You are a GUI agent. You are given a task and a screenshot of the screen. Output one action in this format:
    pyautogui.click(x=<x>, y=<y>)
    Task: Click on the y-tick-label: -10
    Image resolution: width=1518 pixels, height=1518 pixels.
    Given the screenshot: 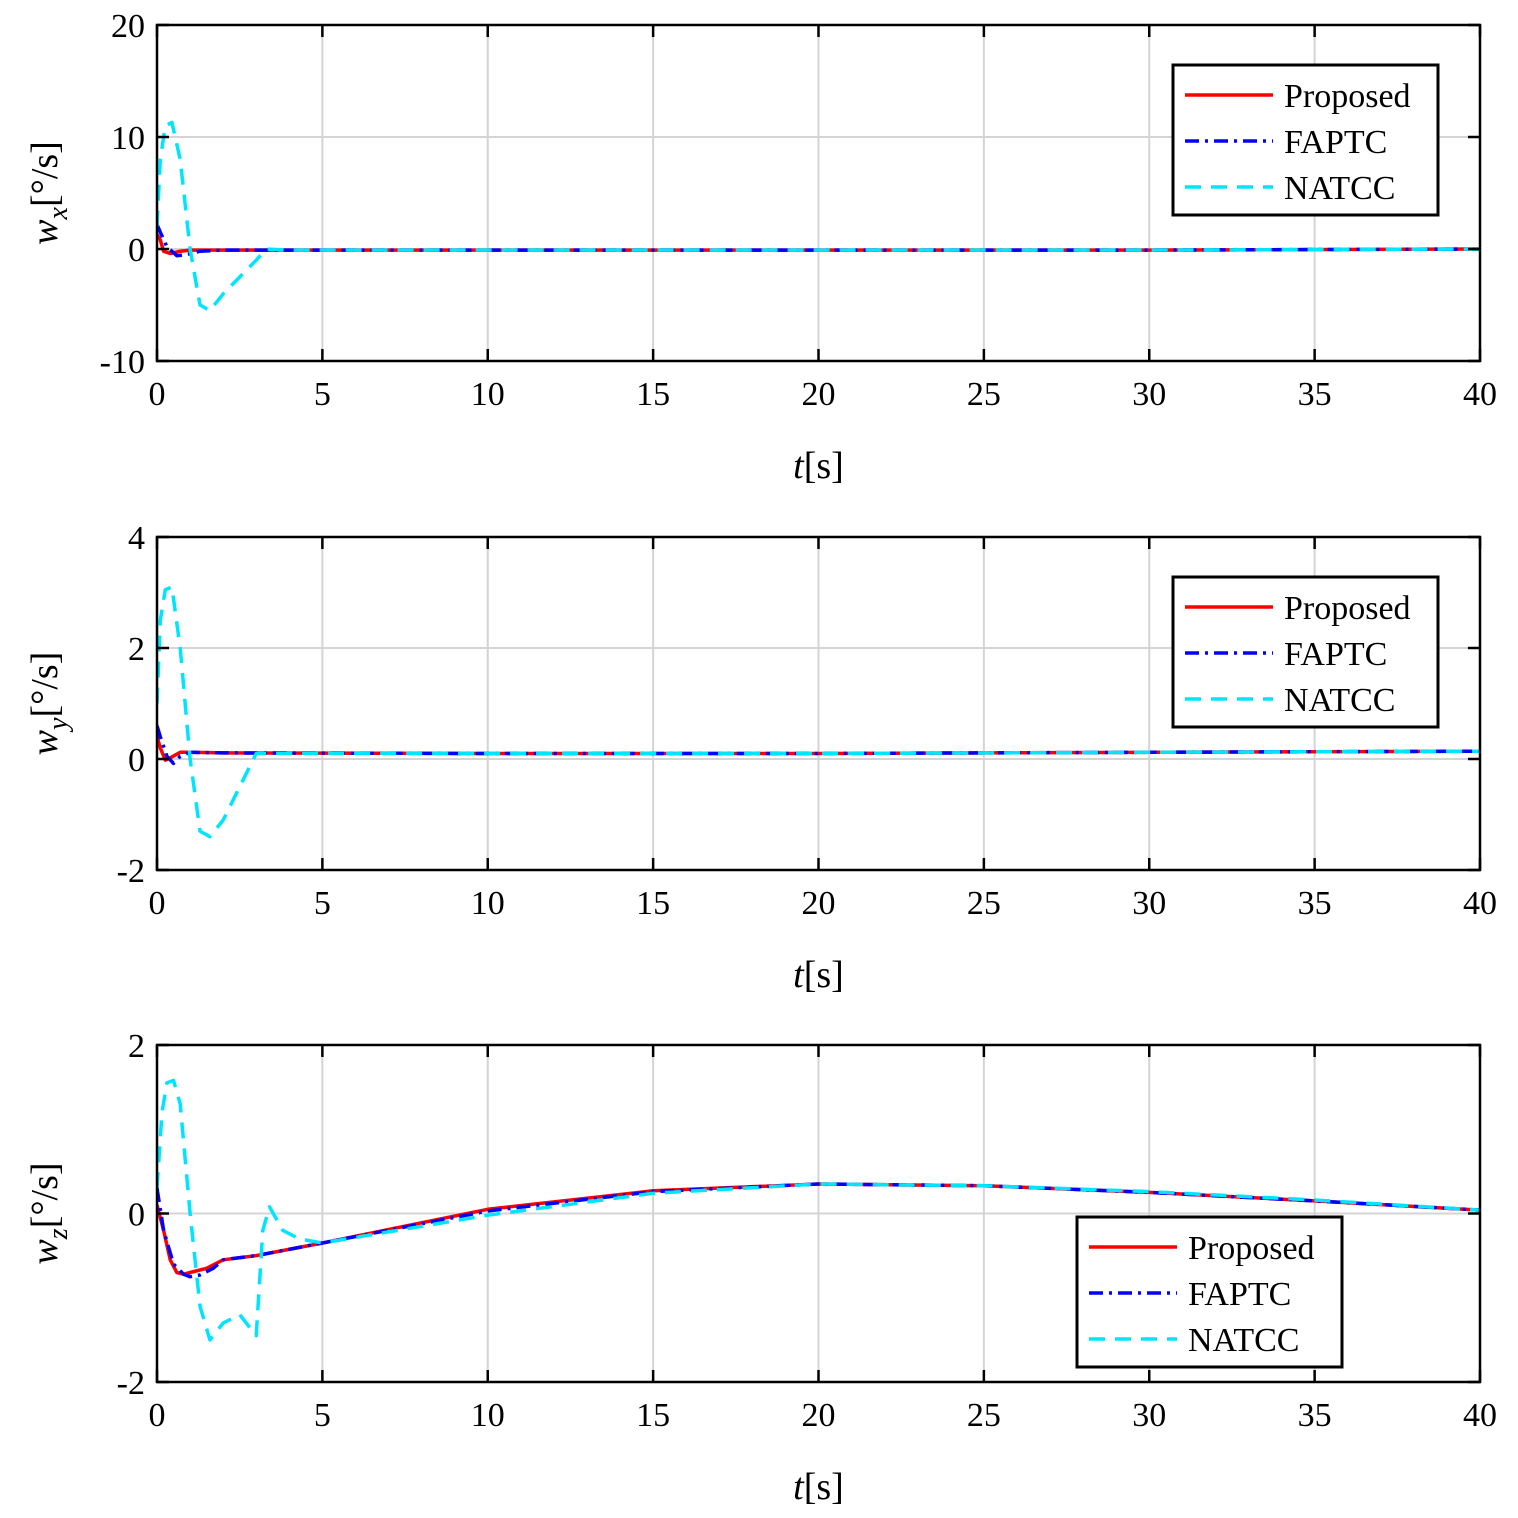 What is the action you would take?
    pyautogui.click(x=122, y=362)
    